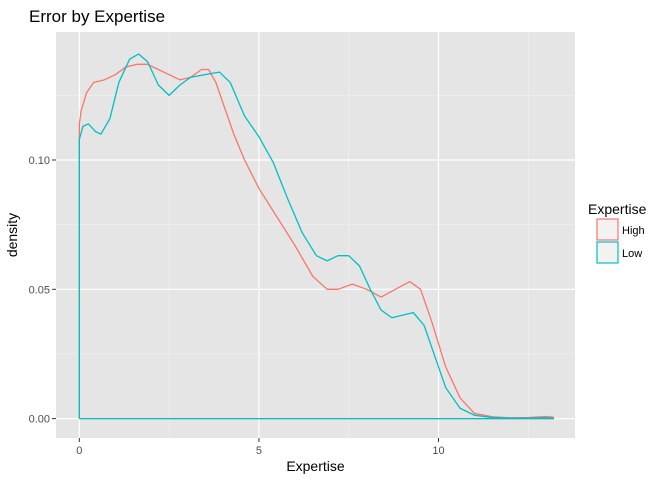 The image size is (672, 480). I want to click on y-axis: 0.00 0.05 0.10, so click(42, 290).